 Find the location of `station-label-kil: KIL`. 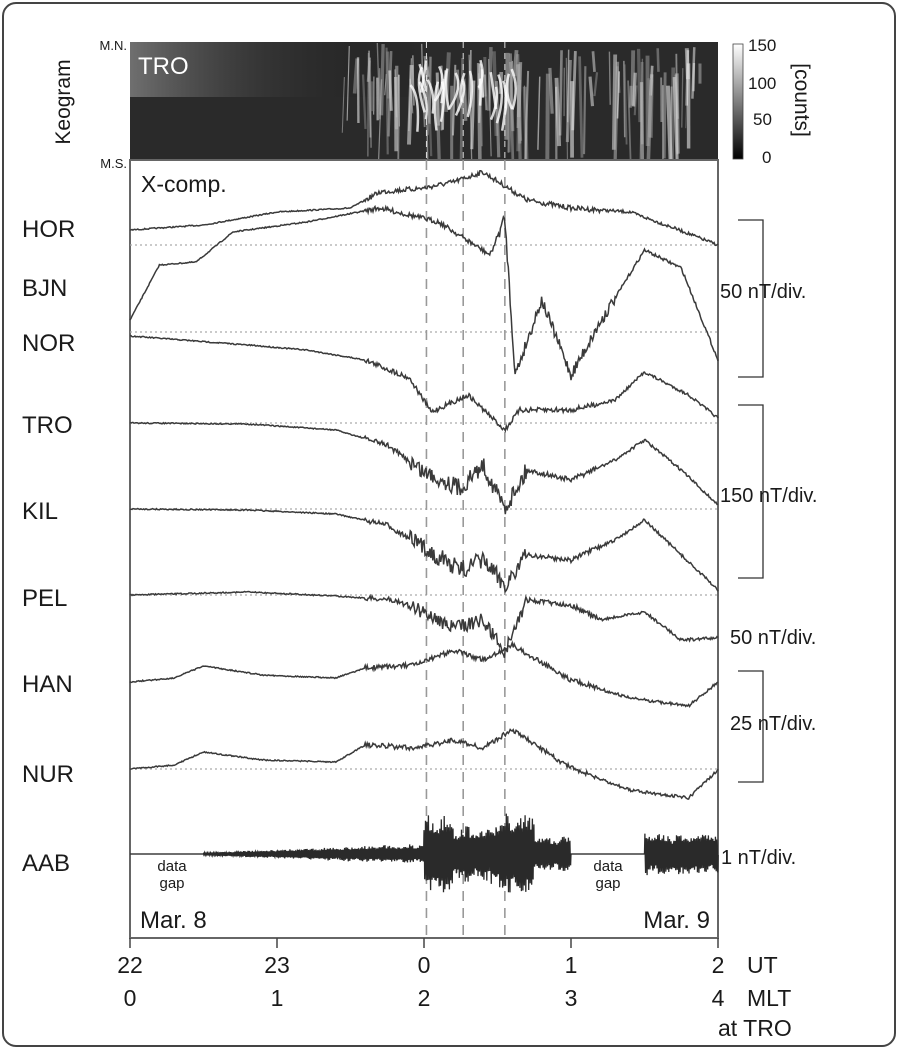

station-label-kil: KIL is located at coordinates (40, 511).